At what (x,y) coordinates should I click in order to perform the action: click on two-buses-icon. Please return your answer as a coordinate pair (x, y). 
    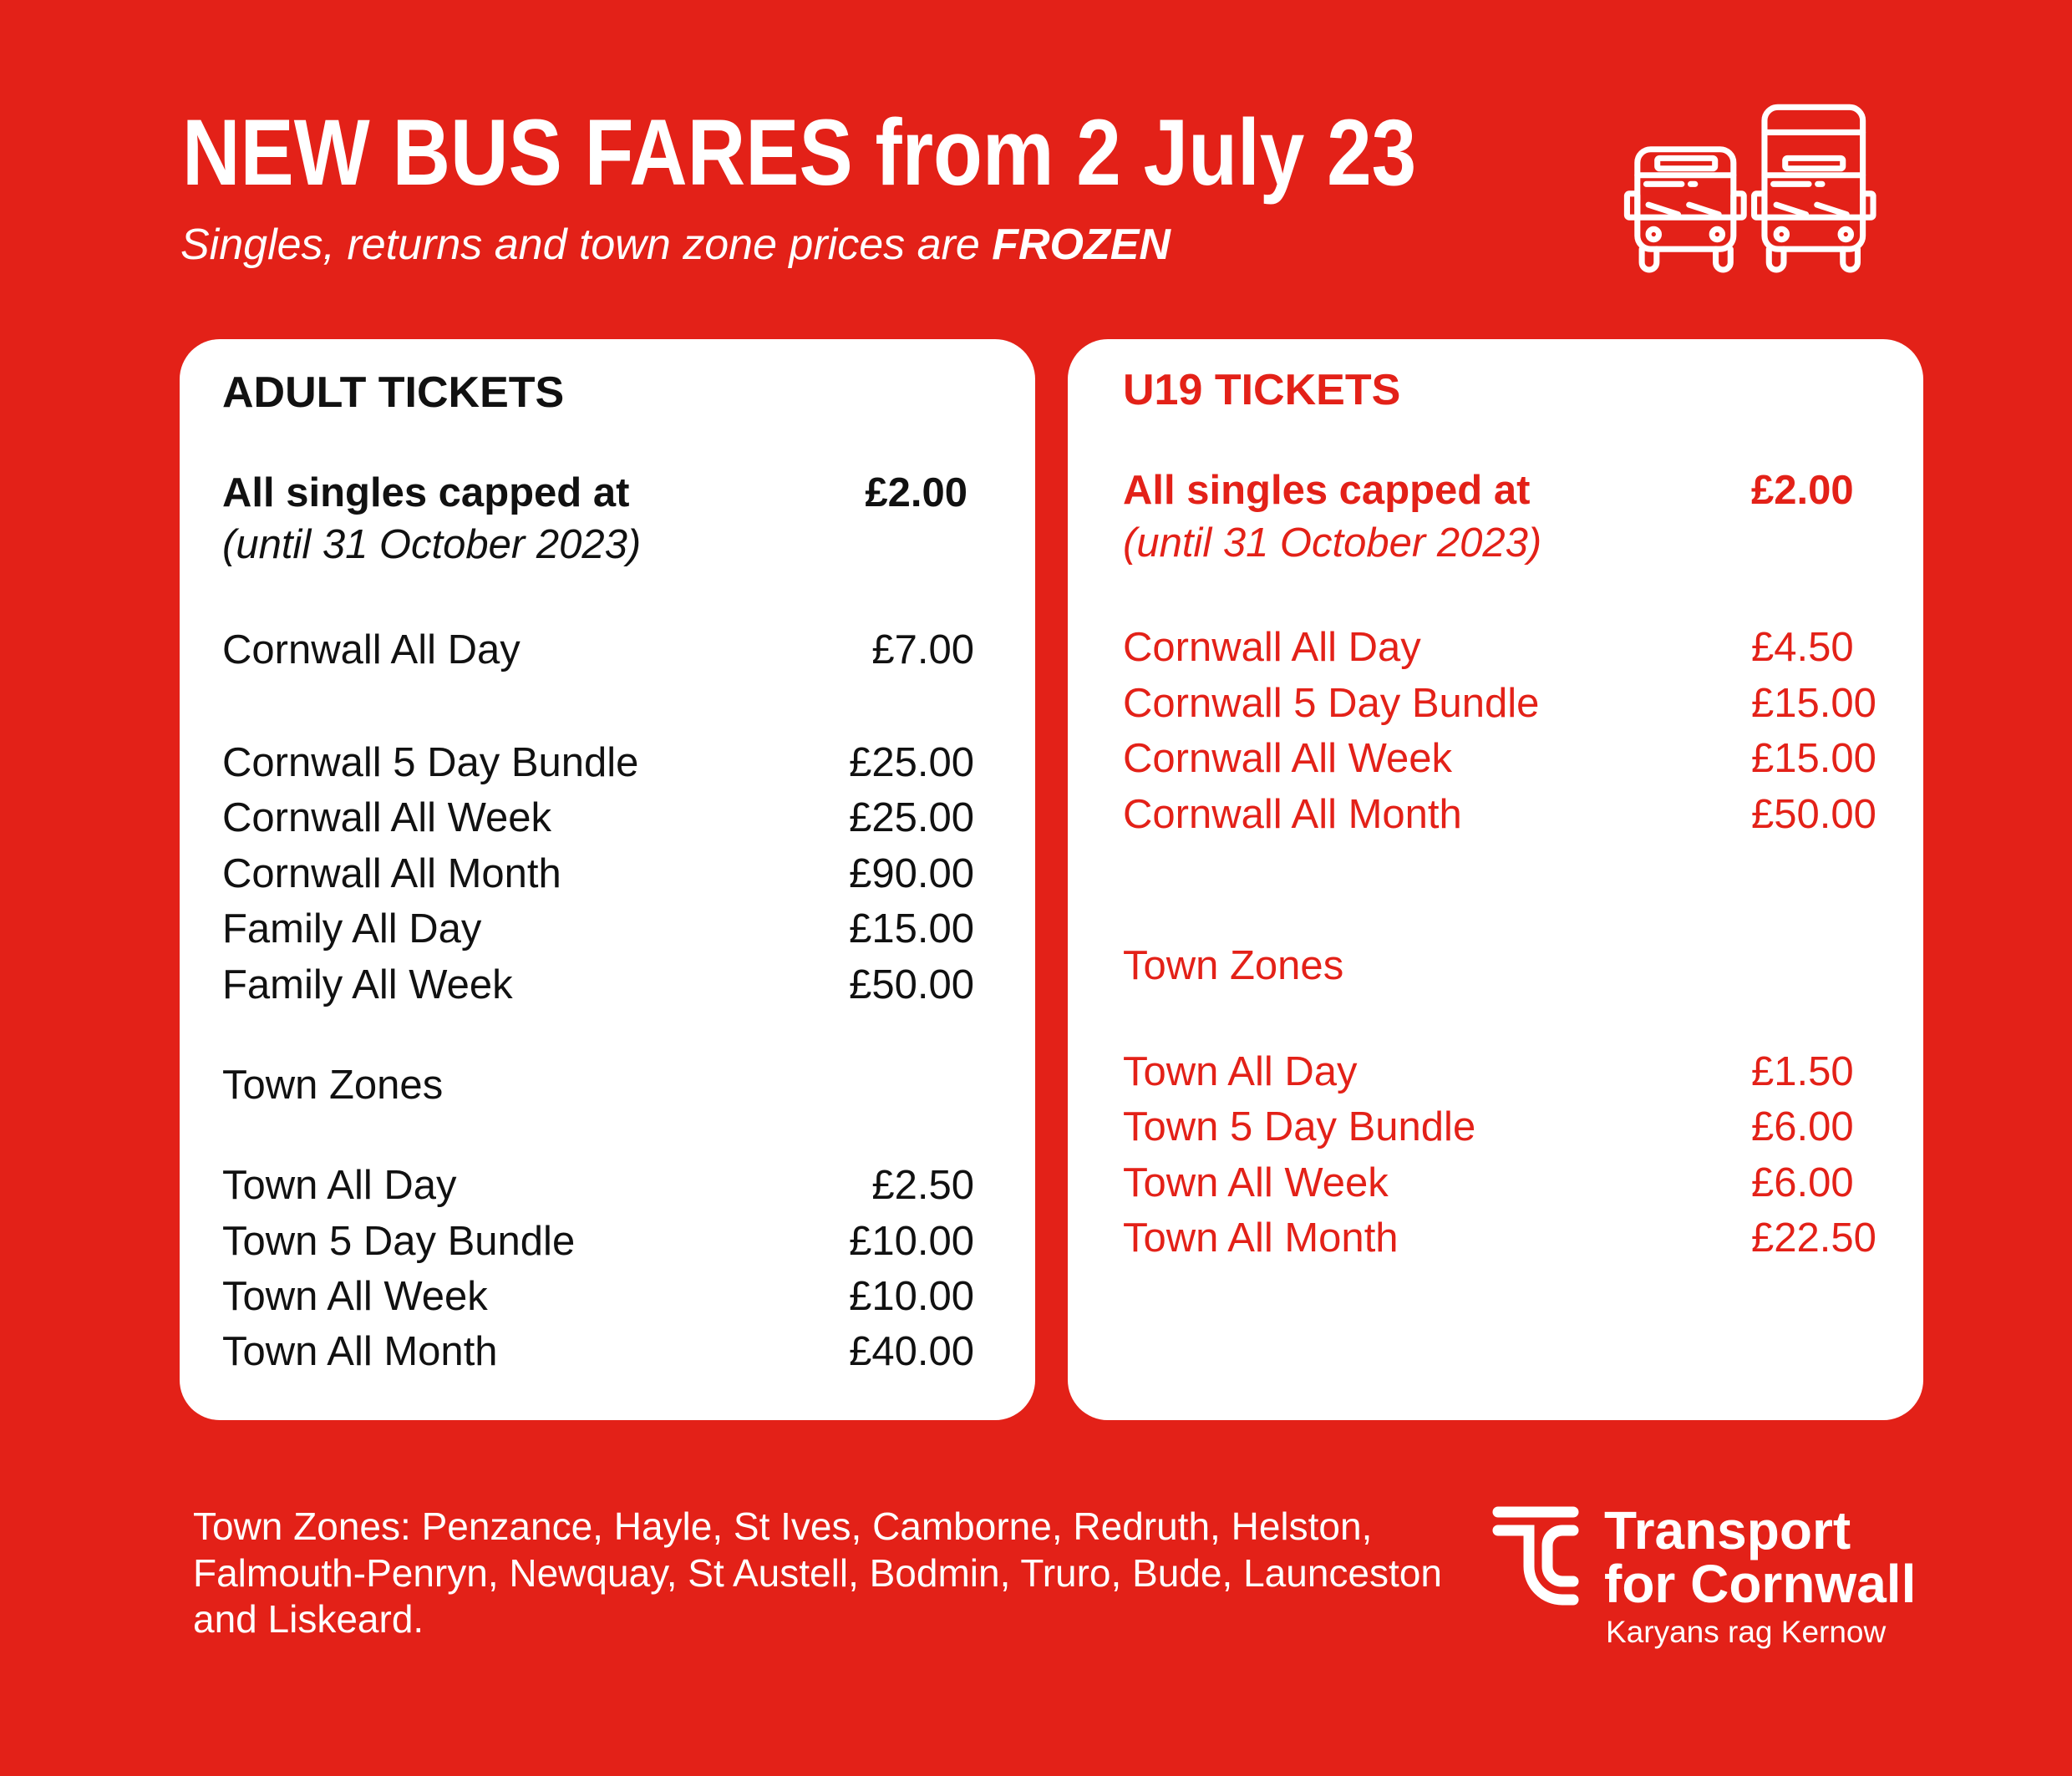
    Looking at the image, I should click on (1749, 188).